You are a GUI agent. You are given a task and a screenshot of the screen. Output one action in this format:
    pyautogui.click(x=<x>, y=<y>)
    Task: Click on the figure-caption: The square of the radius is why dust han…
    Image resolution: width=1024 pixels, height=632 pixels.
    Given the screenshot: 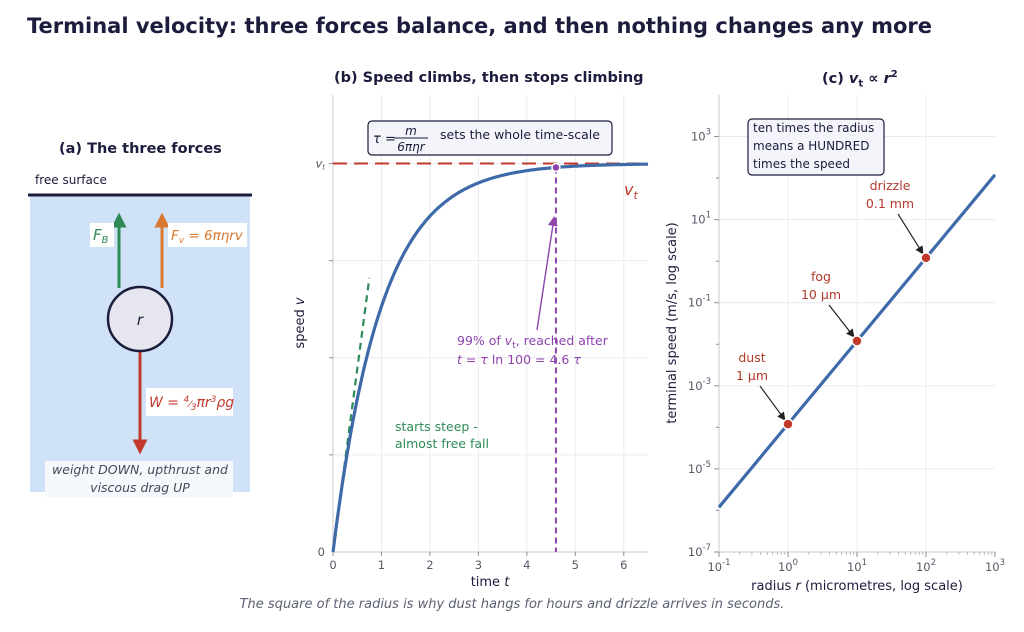 What is the action you would take?
    pyautogui.click(x=512, y=604)
    